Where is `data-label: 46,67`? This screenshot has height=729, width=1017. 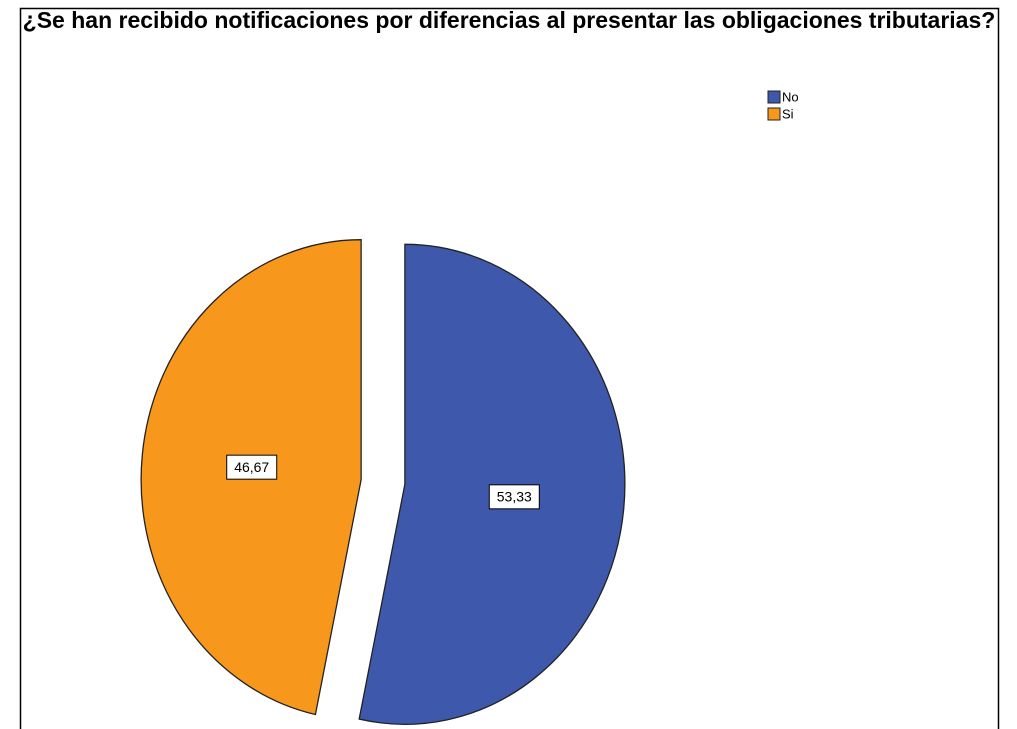 data-label: 46,67 is located at coordinates (251, 467).